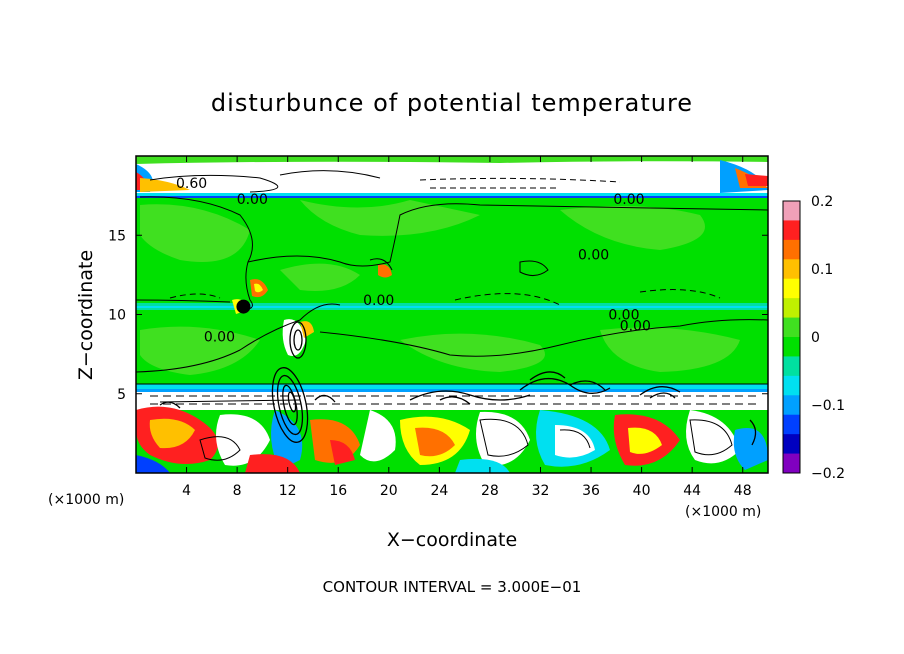  I want to click on x-tick-label: 4, so click(186, 491).